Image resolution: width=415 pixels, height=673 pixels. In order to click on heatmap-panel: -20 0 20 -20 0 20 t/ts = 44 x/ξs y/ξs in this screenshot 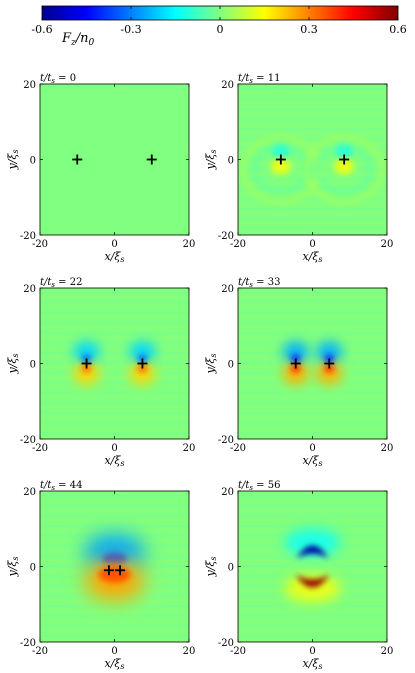, I will do `click(100, 575)`.